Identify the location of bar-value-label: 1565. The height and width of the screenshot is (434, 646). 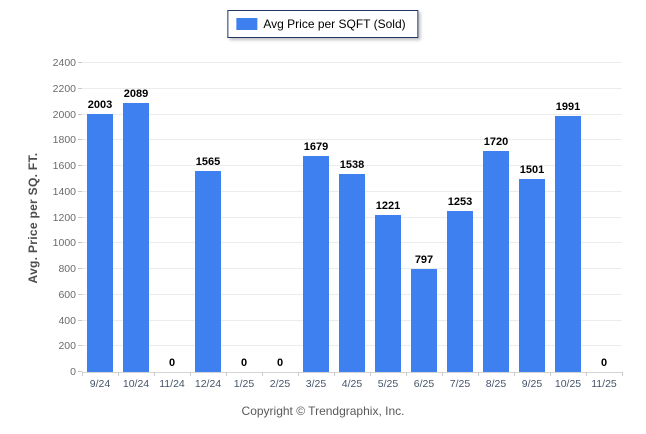
(208, 162).